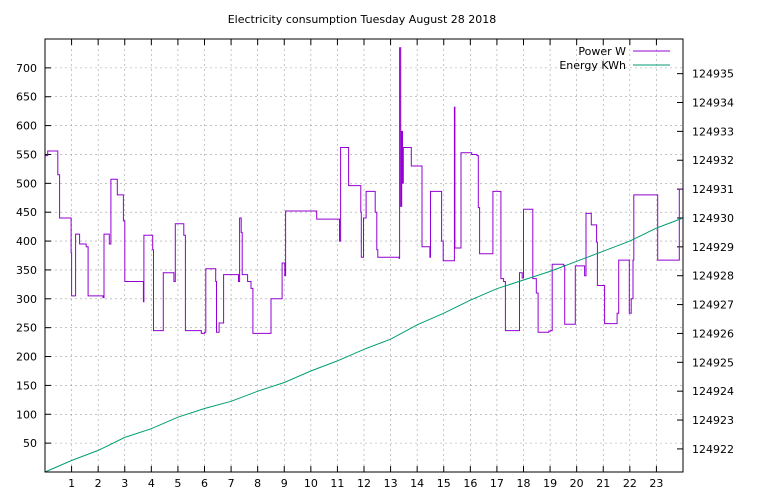  Describe the element at coordinates (231, 483) in the screenshot. I see `x-tick-label: 7` at that location.